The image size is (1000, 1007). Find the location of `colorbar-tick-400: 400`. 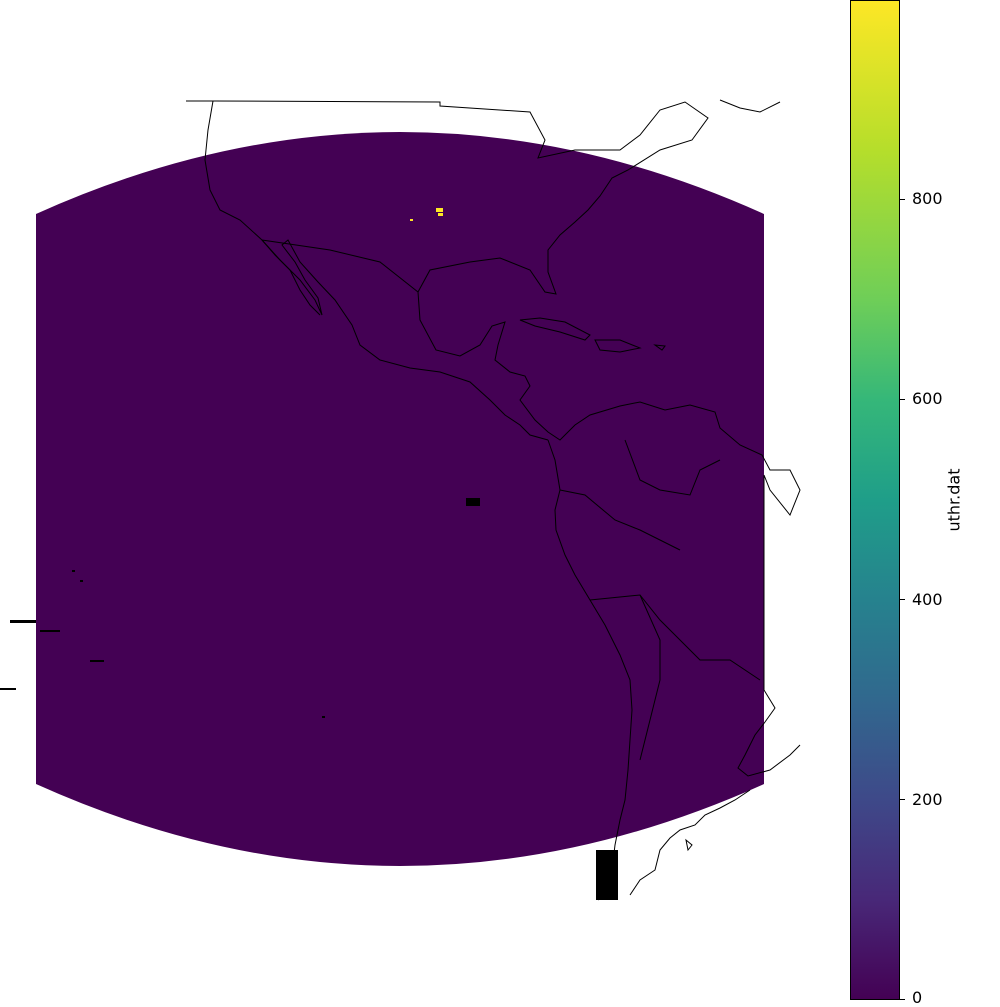

colorbar-tick-400: 400 is located at coordinates (927, 599).